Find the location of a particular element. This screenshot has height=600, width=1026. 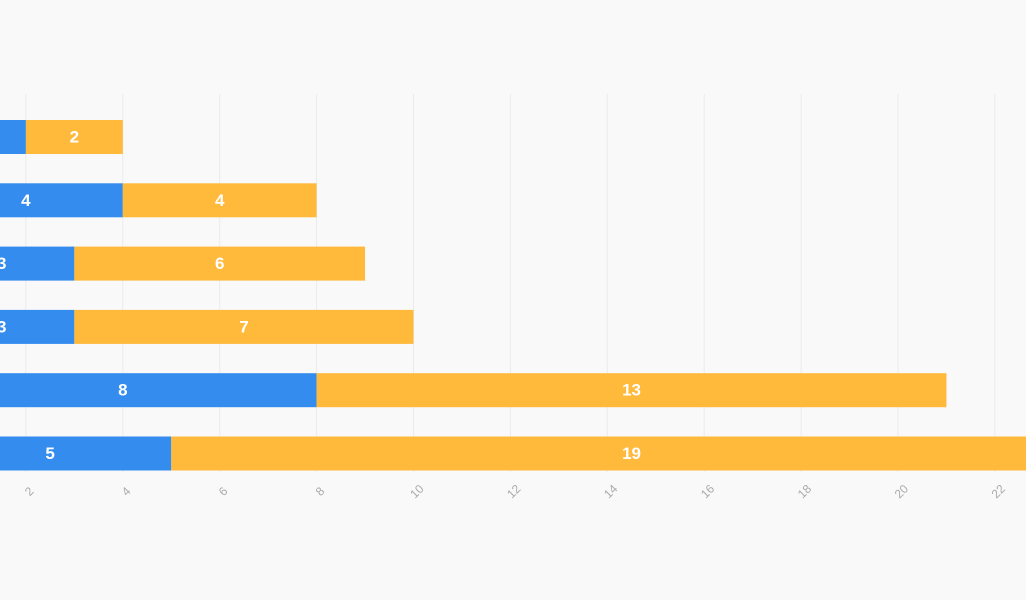

value-label: 5 is located at coordinates (49, 453).